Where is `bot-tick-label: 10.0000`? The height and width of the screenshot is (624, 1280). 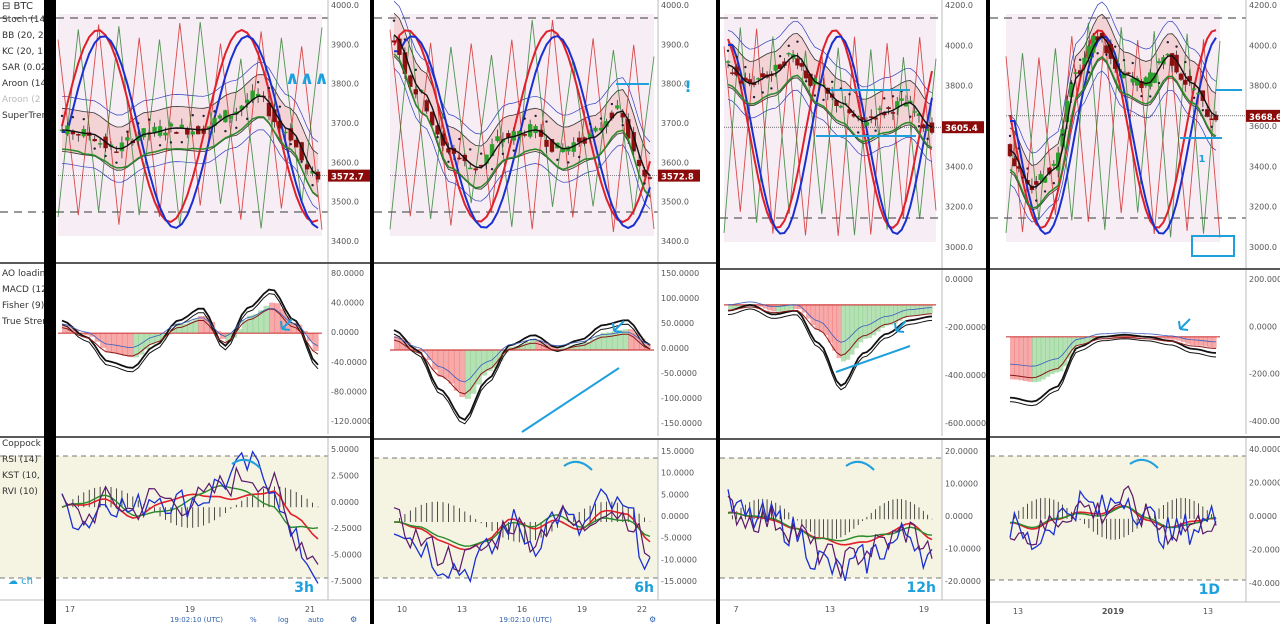
bot-tick-label: 10.0000 is located at coordinates (677, 473).